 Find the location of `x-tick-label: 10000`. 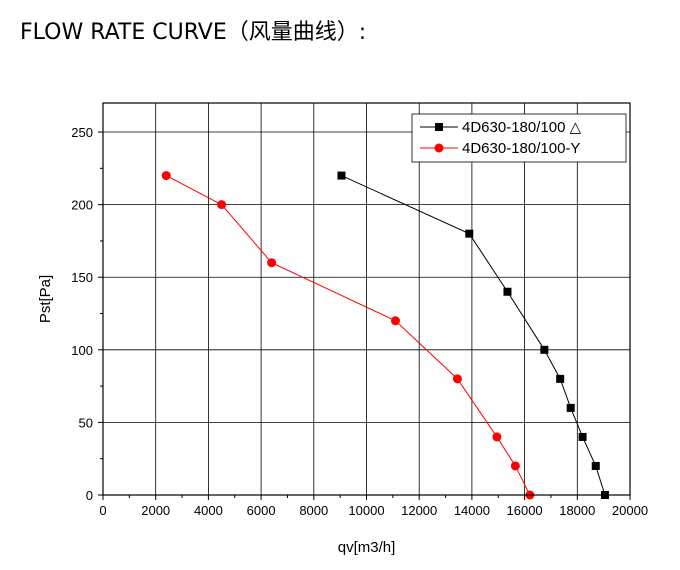

x-tick-label: 10000 is located at coordinates (366, 510).